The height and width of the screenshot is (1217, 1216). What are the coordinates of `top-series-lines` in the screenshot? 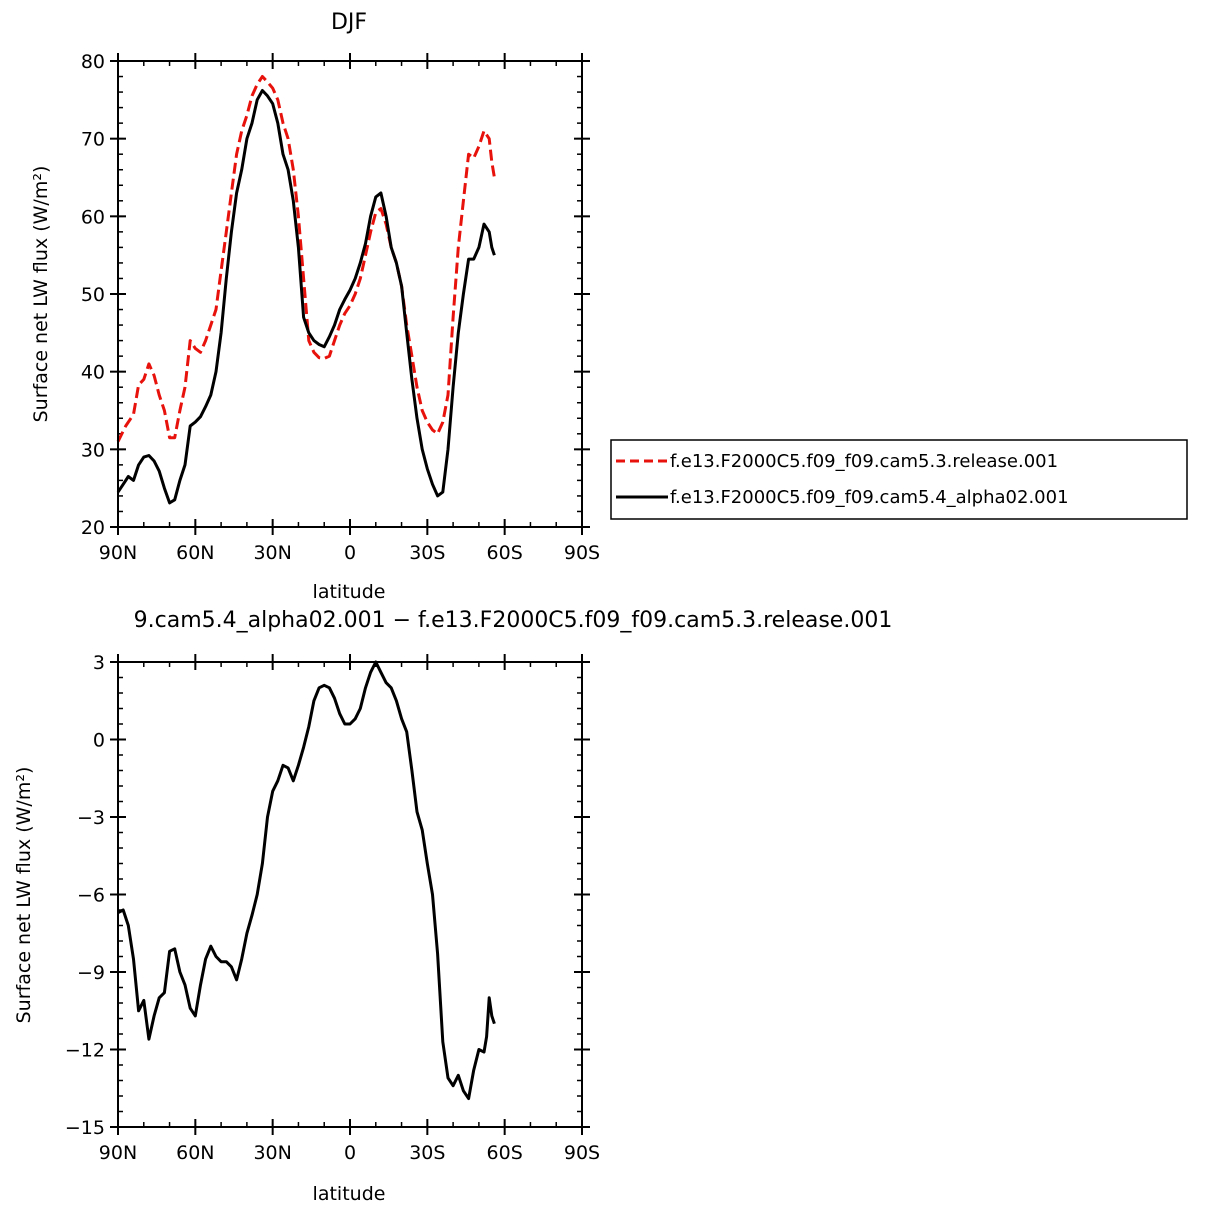 It's located at (306, 290).